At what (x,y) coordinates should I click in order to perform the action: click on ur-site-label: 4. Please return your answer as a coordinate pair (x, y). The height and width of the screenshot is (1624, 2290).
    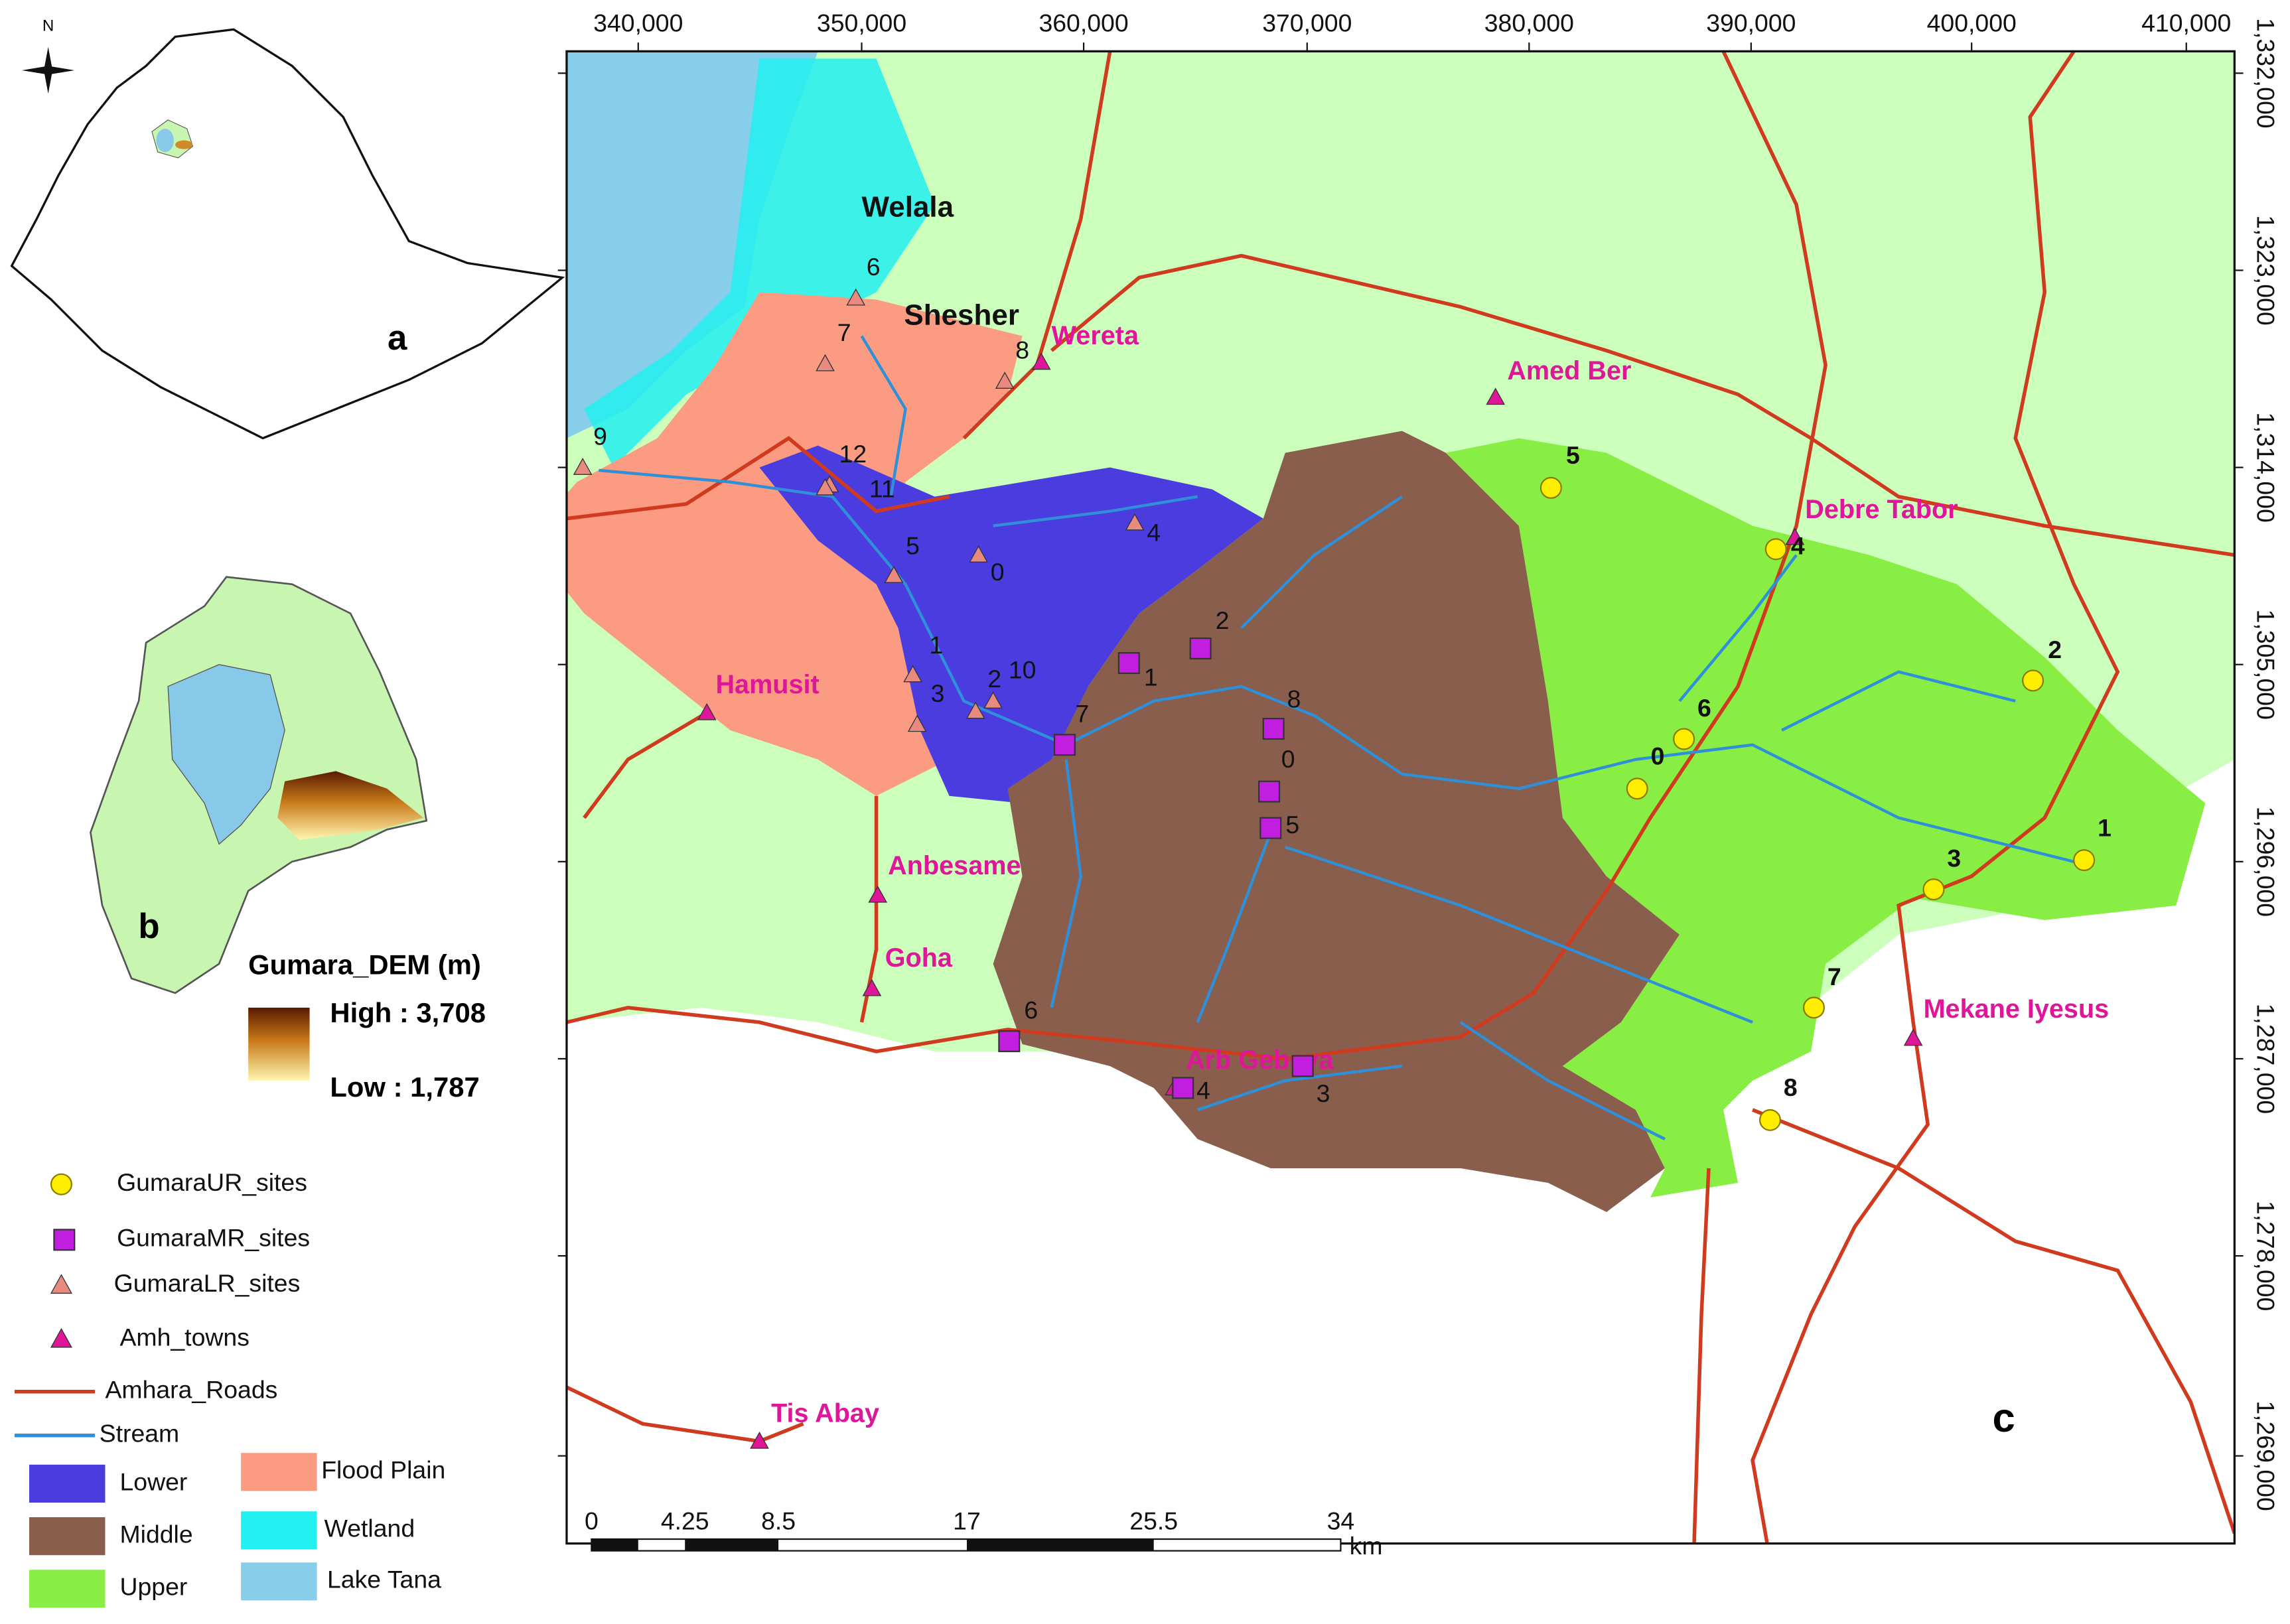
    Looking at the image, I should click on (1798, 546).